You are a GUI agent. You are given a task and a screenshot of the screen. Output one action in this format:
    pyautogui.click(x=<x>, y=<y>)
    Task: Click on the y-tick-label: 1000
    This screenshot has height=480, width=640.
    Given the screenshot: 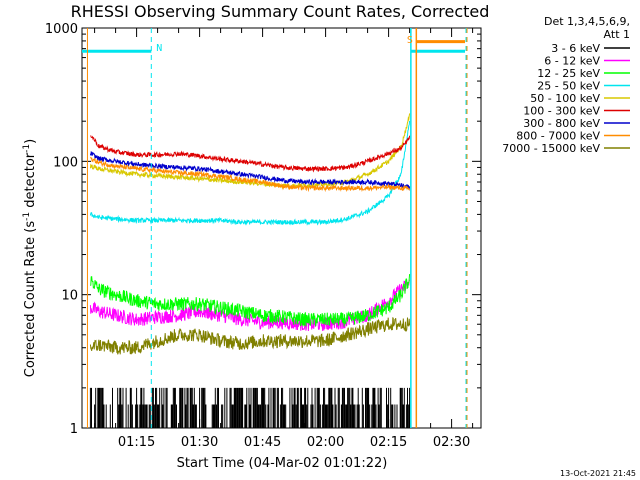 What is the action you would take?
    pyautogui.click(x=61, y=29)
    